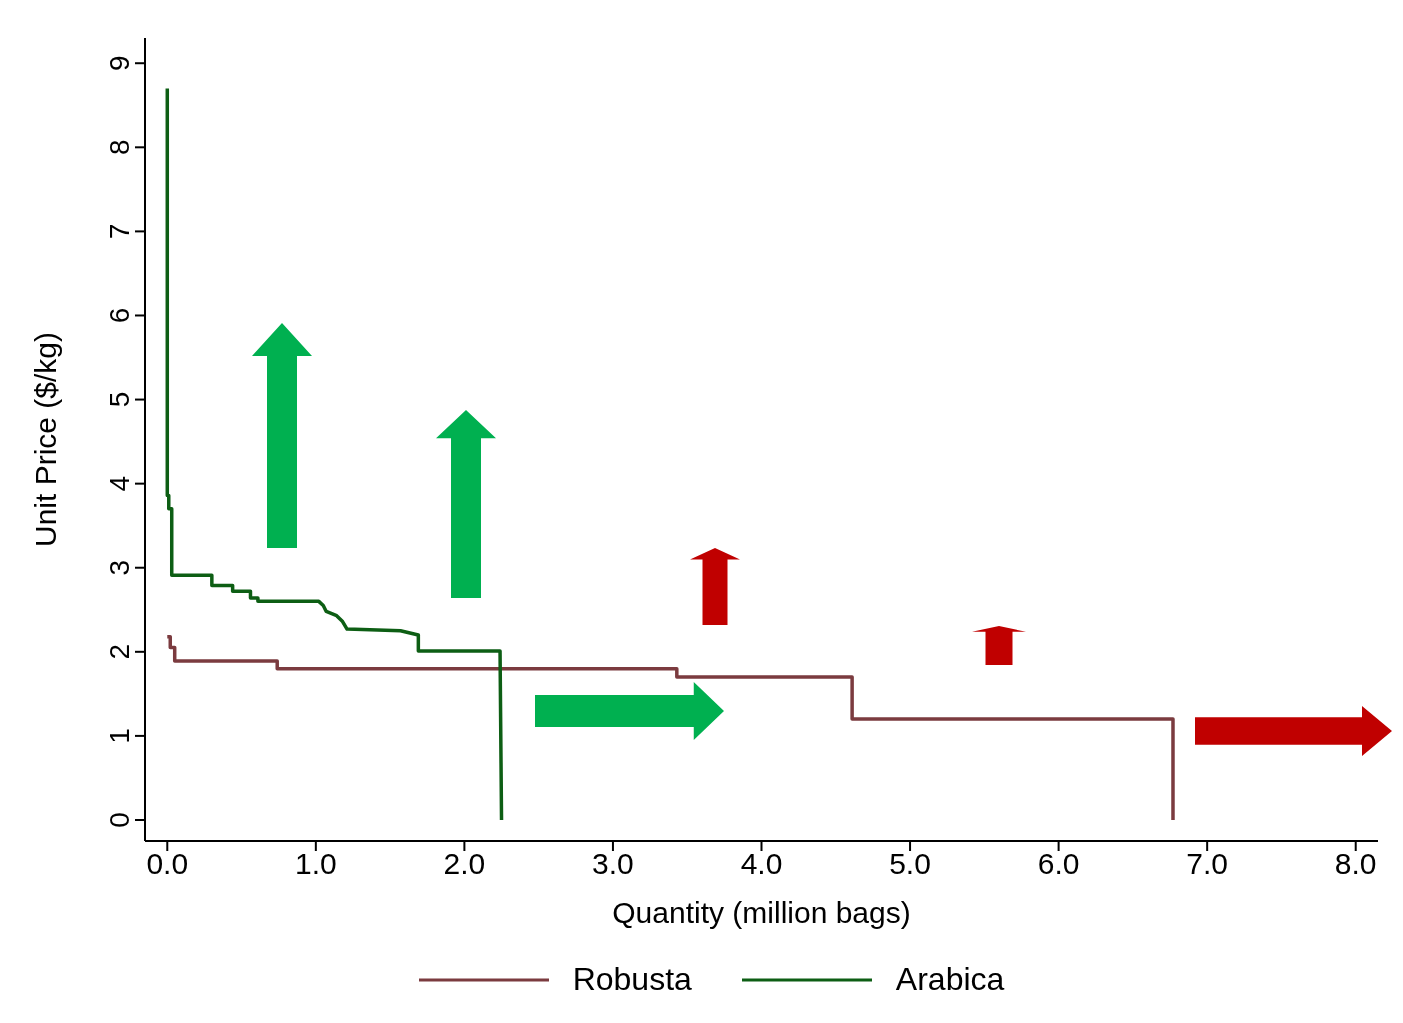  I want to click on y-tick-label: 2, so click(119, 652).